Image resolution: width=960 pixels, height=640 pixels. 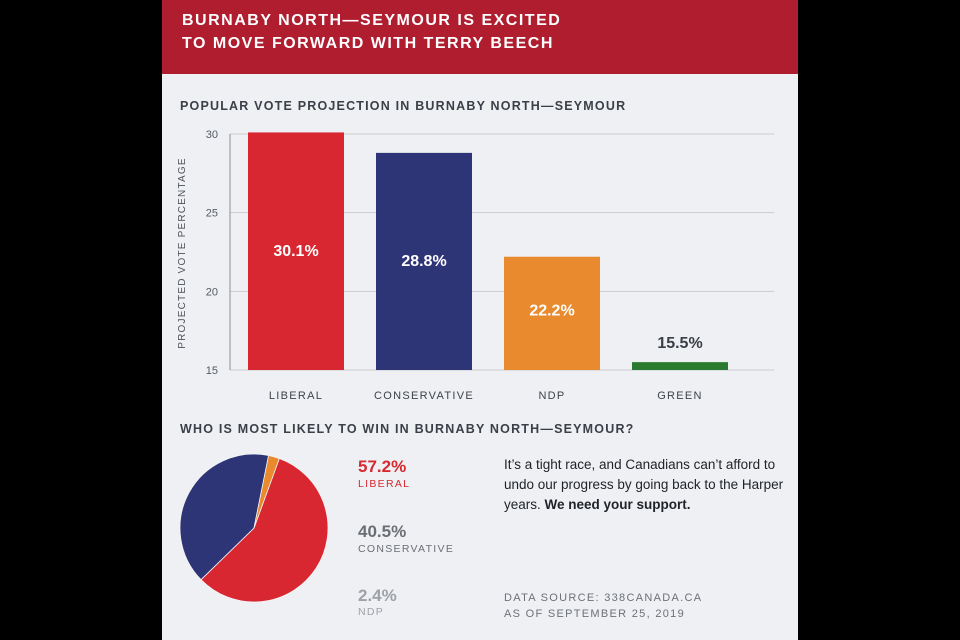 What do you see at coordinates (212, 292) in the screenshot?
I see `y-tick-label: 20` at bounding box center [212, 292].